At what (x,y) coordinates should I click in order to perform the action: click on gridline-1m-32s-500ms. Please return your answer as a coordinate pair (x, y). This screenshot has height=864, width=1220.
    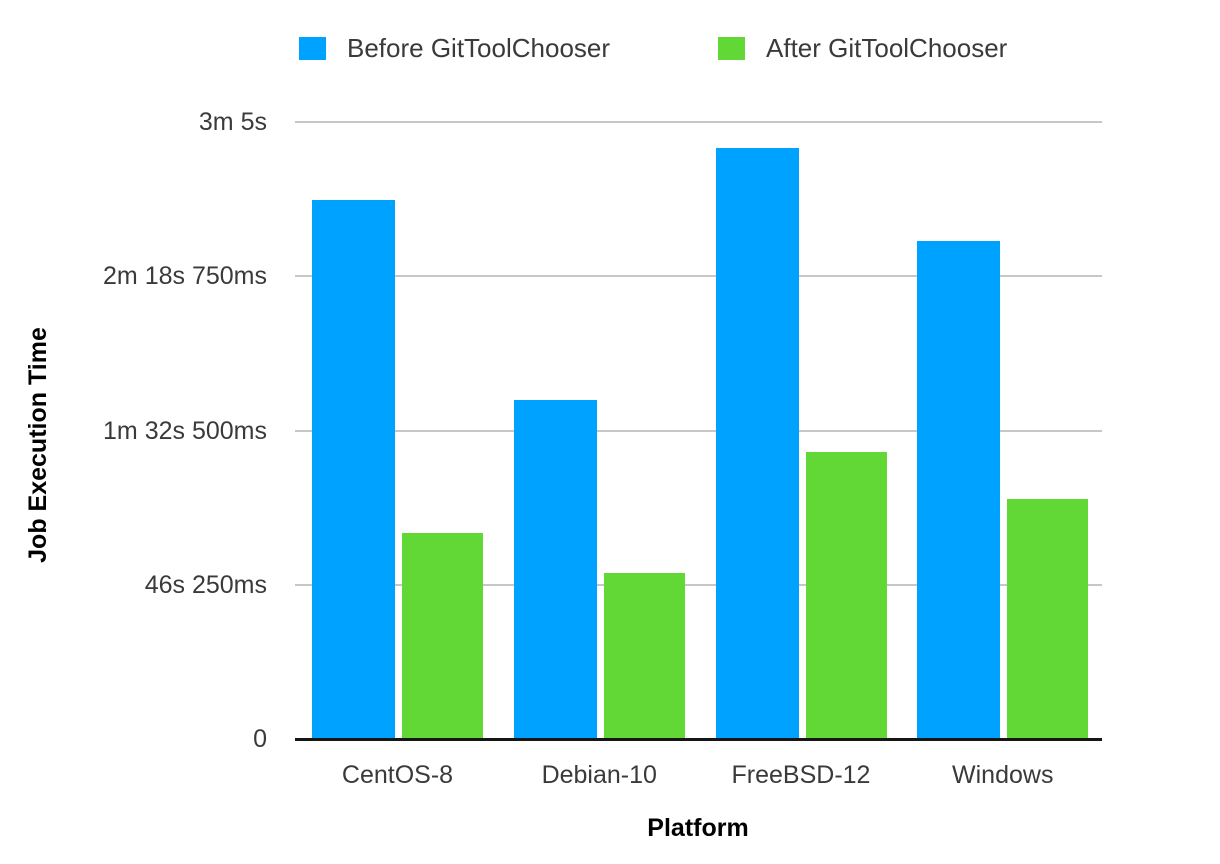
    Looking at the image, I should click on (698, 430).